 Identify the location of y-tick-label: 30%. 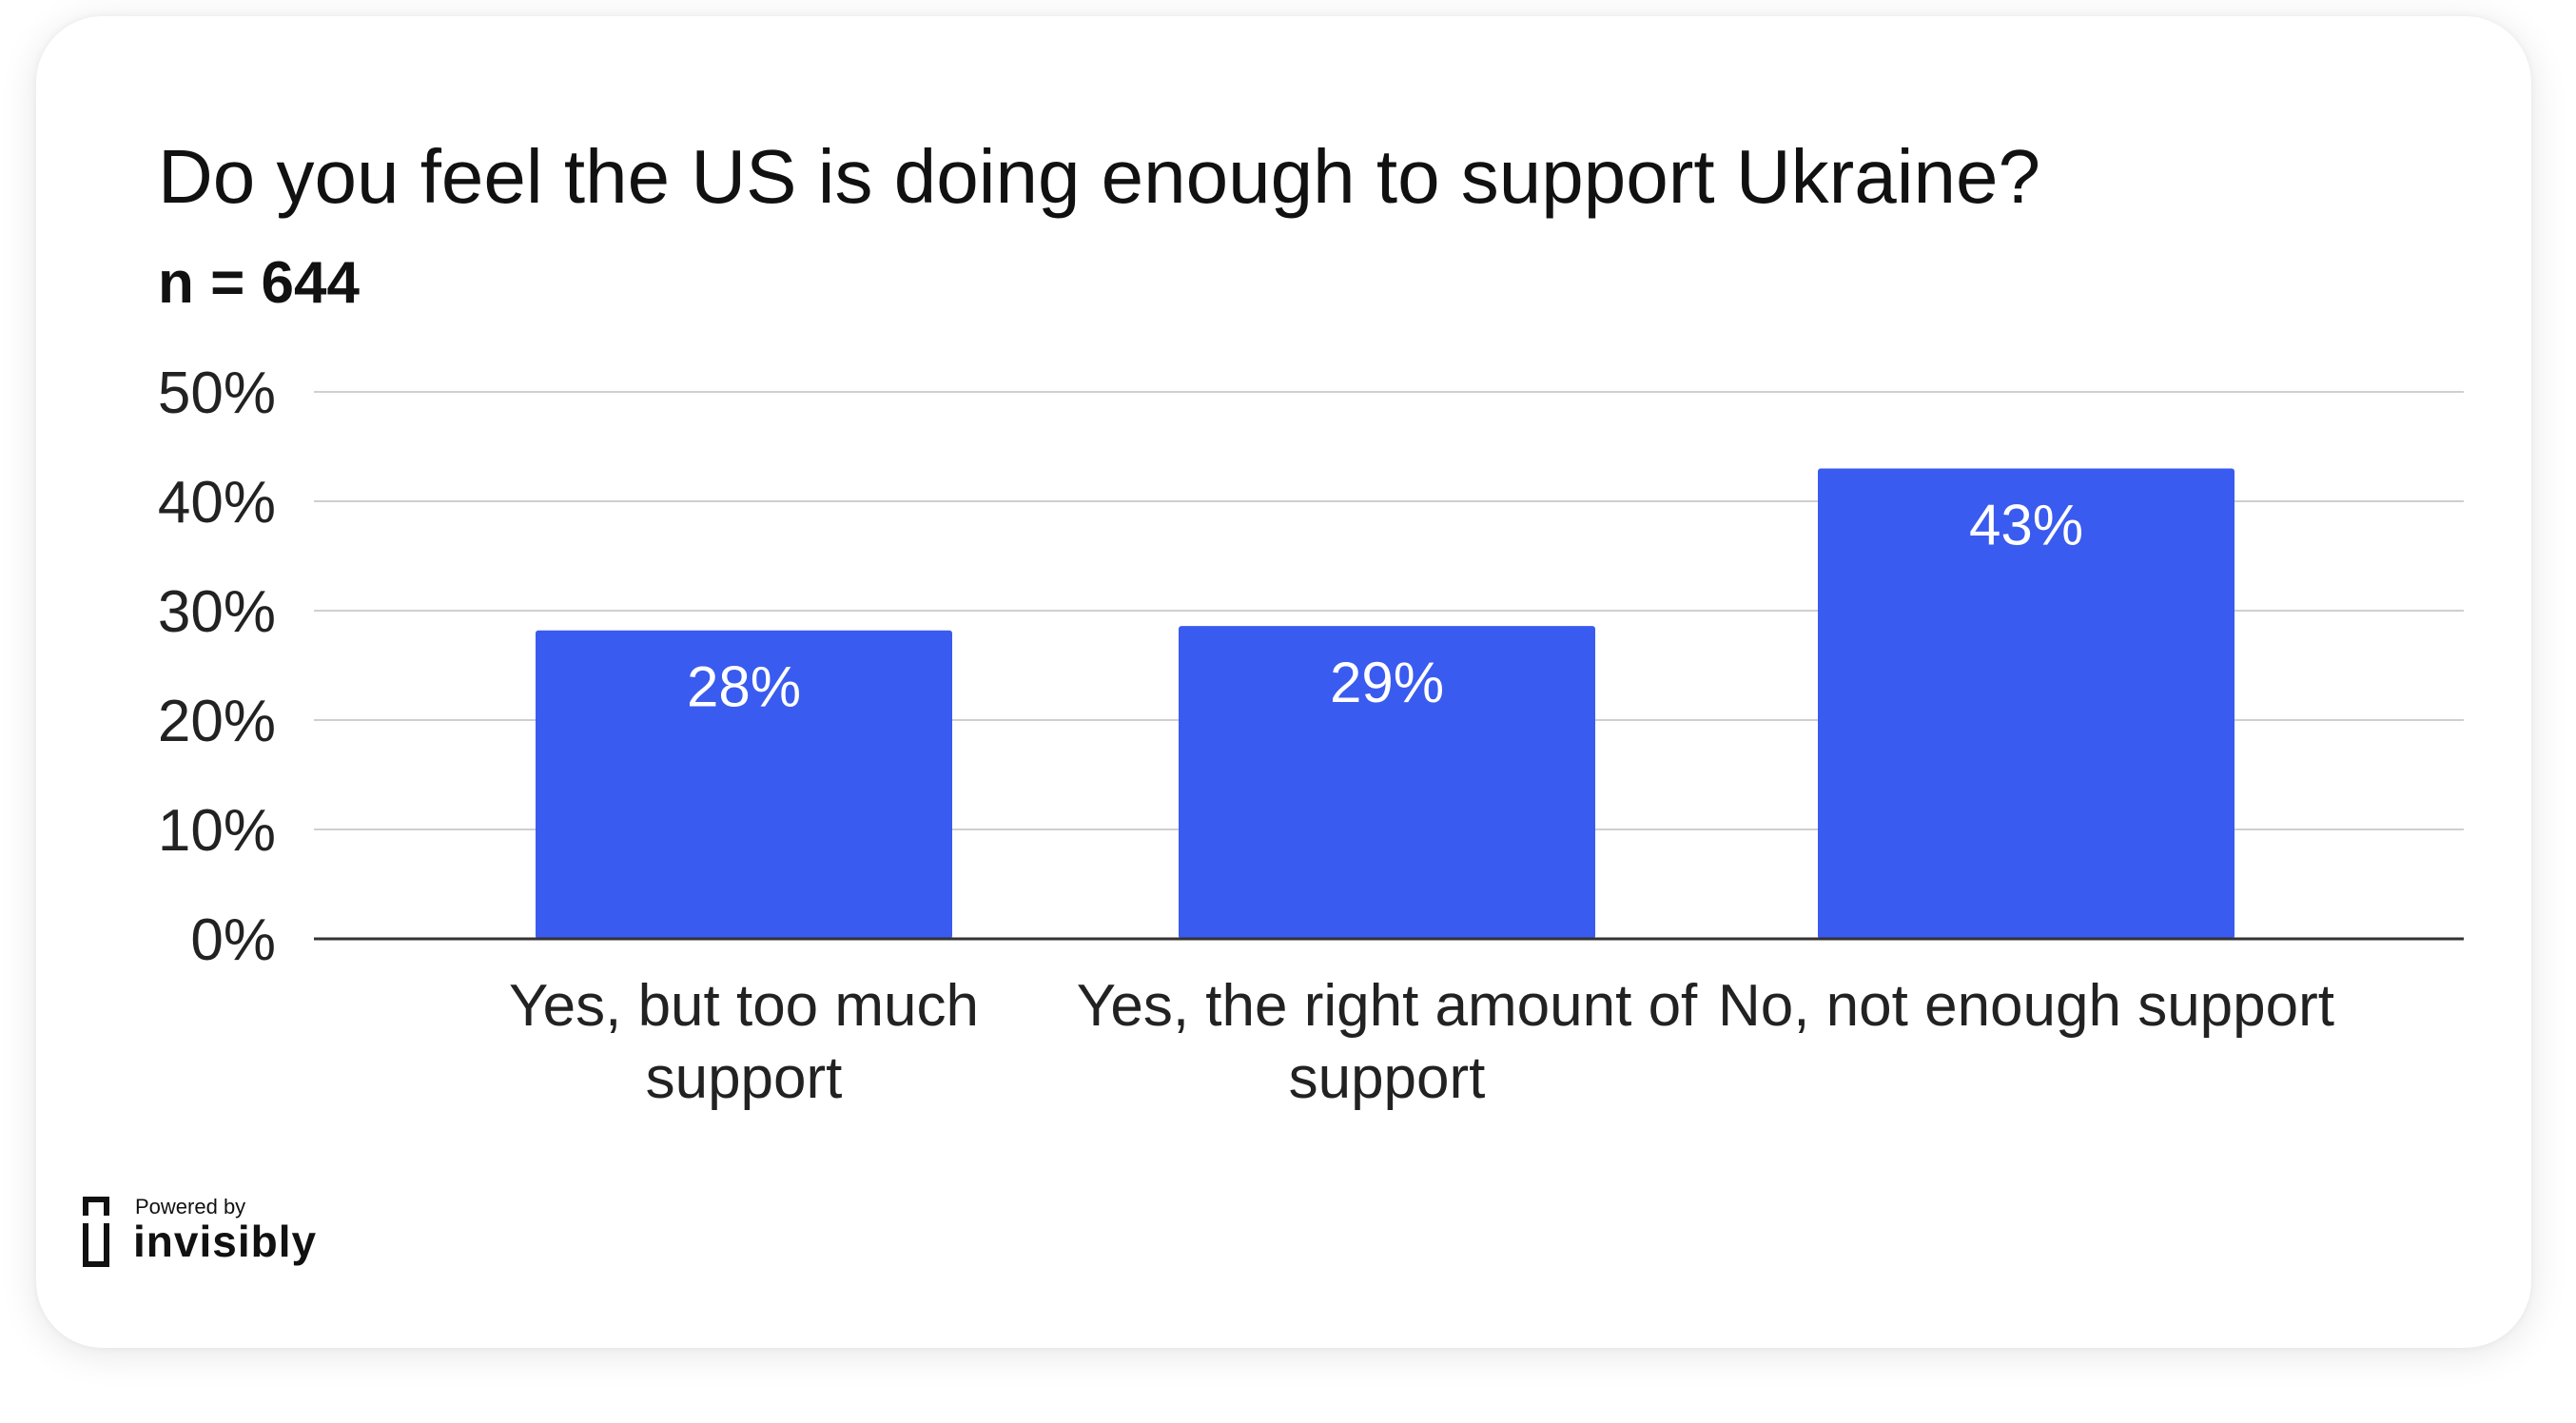
(217, 612).